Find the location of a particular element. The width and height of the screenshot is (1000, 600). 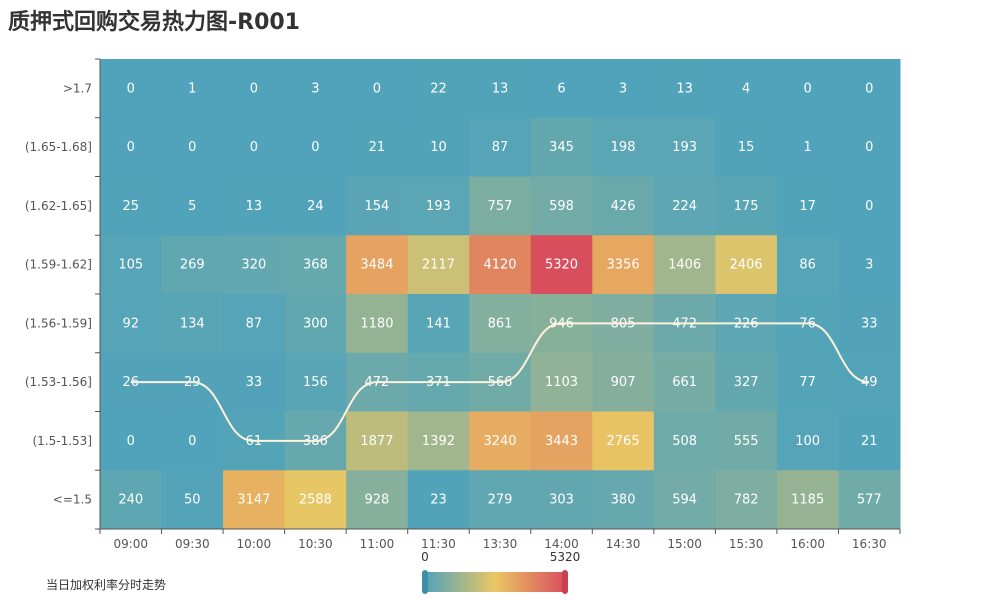

visual-map: 0 5320 is located at coordinates (500, 572).